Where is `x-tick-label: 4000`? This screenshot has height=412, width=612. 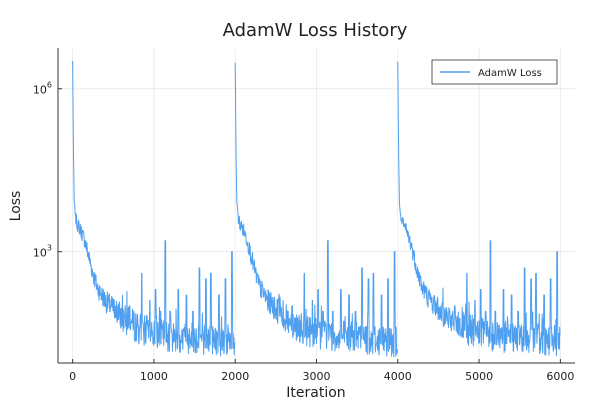 x-tick-label: 4000 is located at coordinates (398, 376).